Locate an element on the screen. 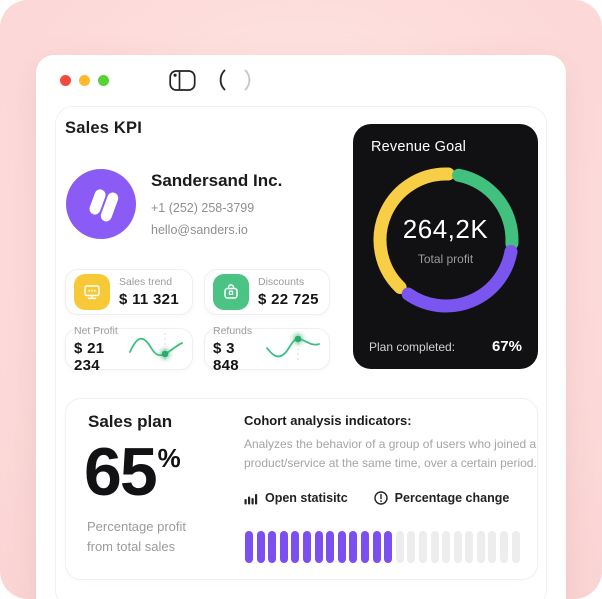 The image size is (602, 599). kpi-label: Discounts is located at coordinates (281, 282).